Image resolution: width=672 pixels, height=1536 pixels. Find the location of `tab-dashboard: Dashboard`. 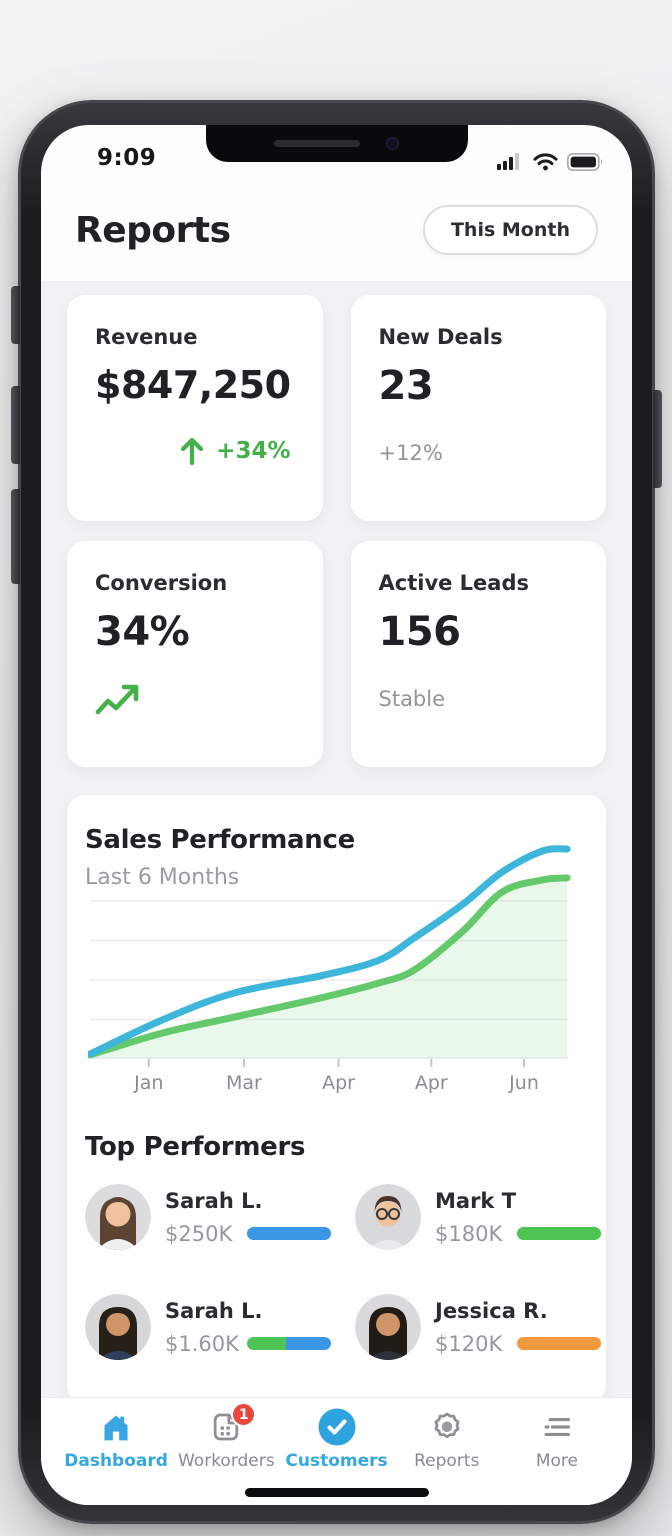

tab-dashboard: Dashboard is located at coordinates (116, 1440).